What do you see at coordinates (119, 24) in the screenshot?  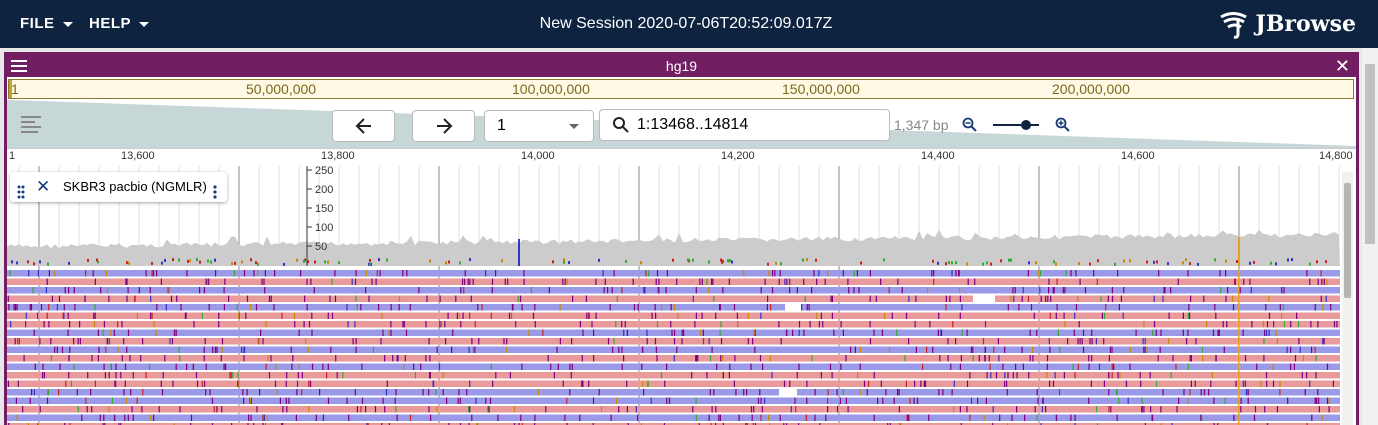 I see `help-menu: HELP` at bounding box center [119, 24].